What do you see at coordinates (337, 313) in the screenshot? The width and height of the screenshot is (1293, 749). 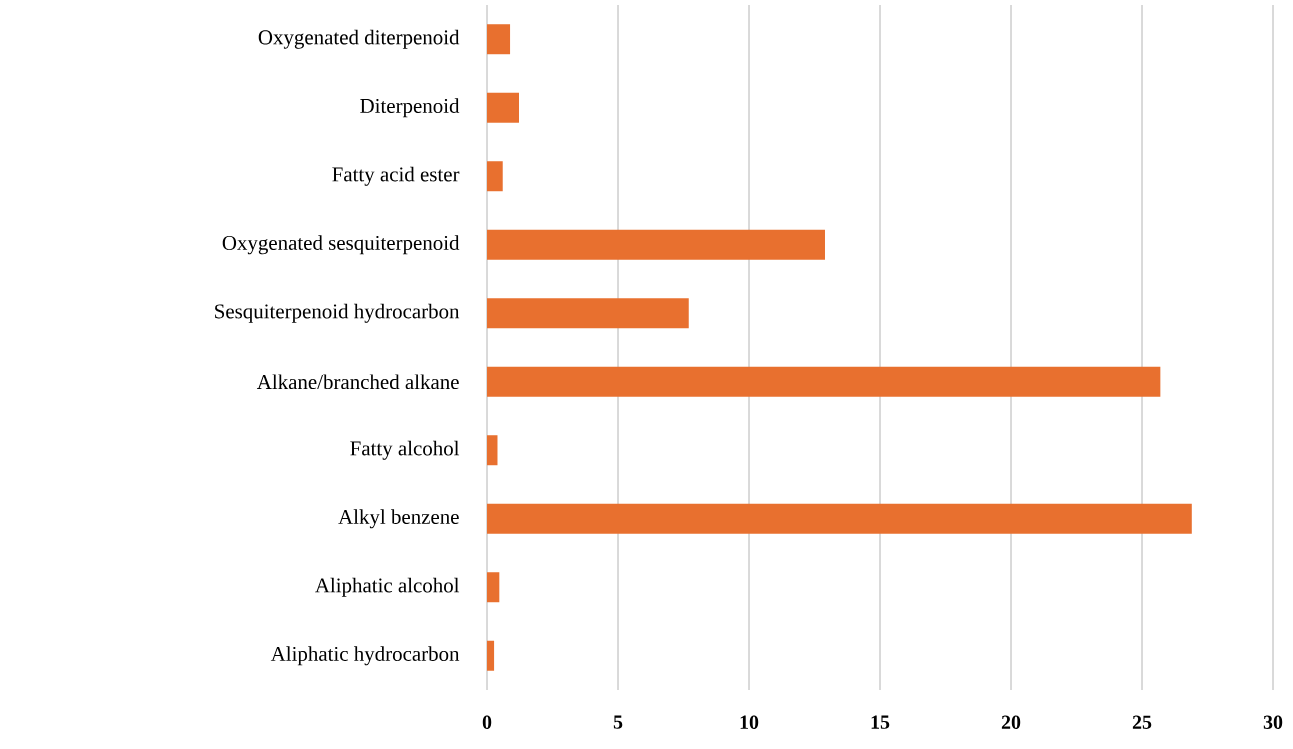 I see `y-tick-label: Sesquiterpenoid hydrocarbon` at bounding box center [337, 313].